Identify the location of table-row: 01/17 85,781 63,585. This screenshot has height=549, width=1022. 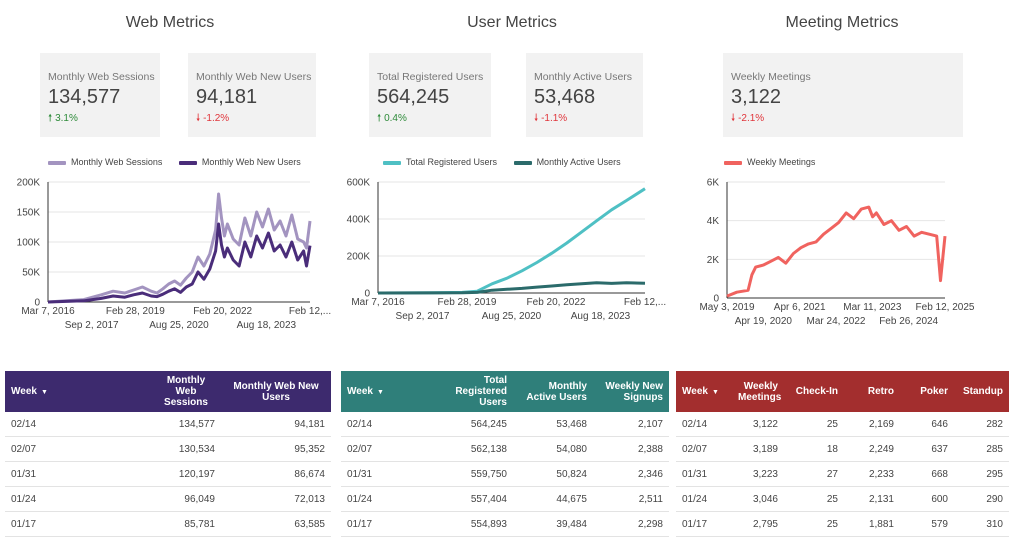
(168, 524).